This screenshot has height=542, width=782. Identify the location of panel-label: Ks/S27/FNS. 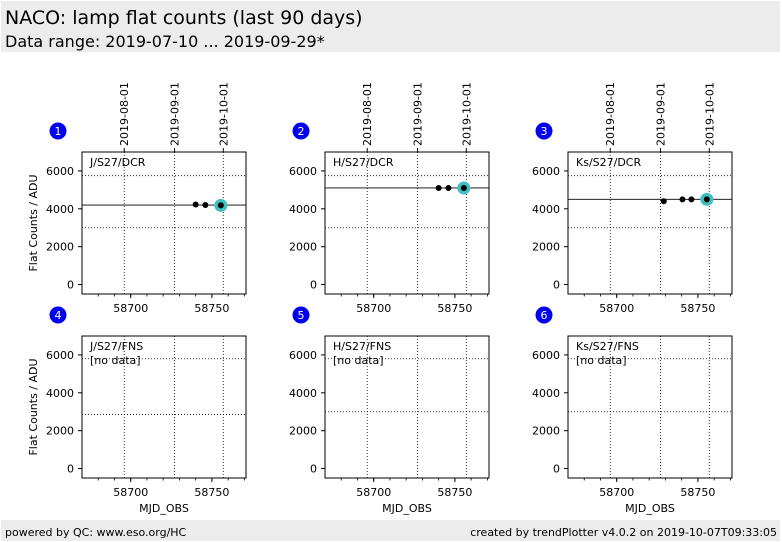
(607, 346).